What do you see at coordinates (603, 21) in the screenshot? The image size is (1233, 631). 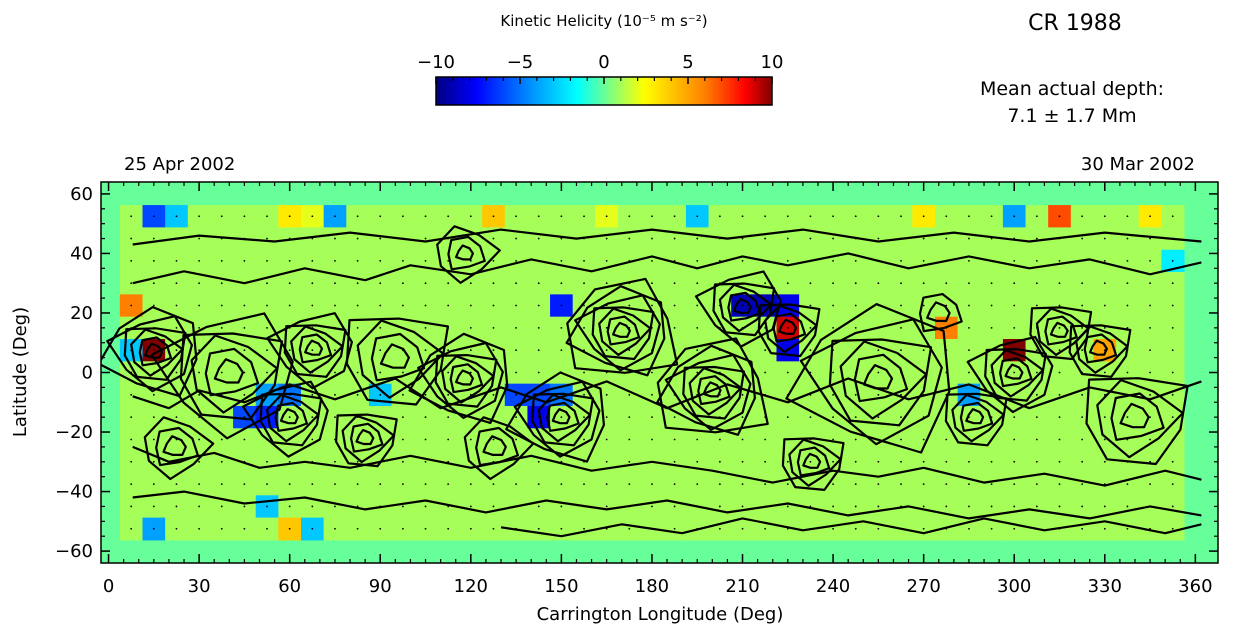 I see `colorbar-label: Kinetic Helicity (10⁻⁵ m s⁻²)` at bounding box center [603, 21].